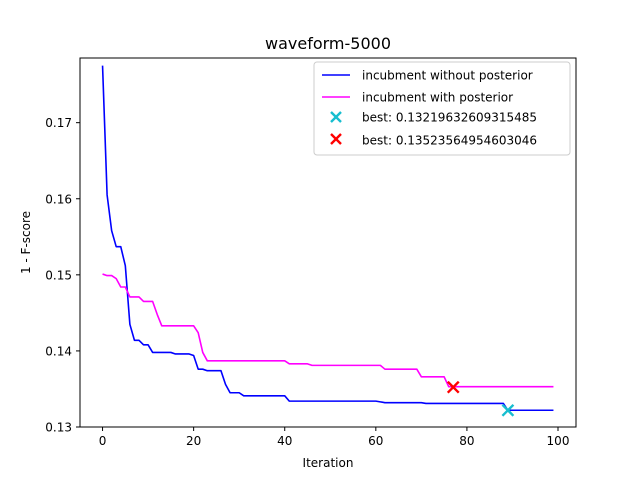 This screenshot has width=640, height=480. Describe the element at coordinates (480, 398) in the screenshot. I see `marker-layer` at that location.